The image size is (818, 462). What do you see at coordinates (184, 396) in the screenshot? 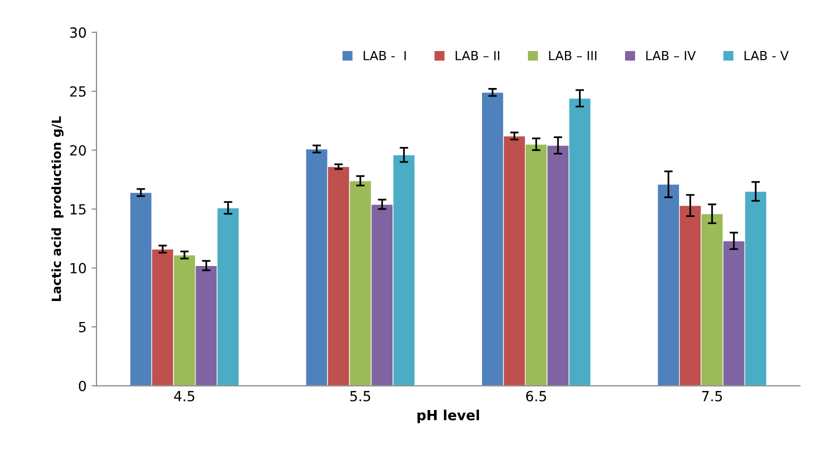
I see `x-tick-label: 4.5` at bounding box center [184, 396].